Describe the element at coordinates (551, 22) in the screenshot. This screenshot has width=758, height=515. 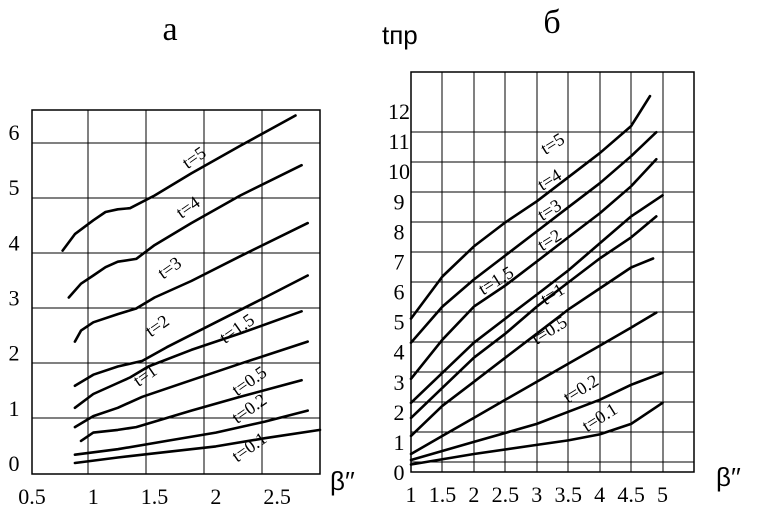
I see `panel-label: б` at that location.